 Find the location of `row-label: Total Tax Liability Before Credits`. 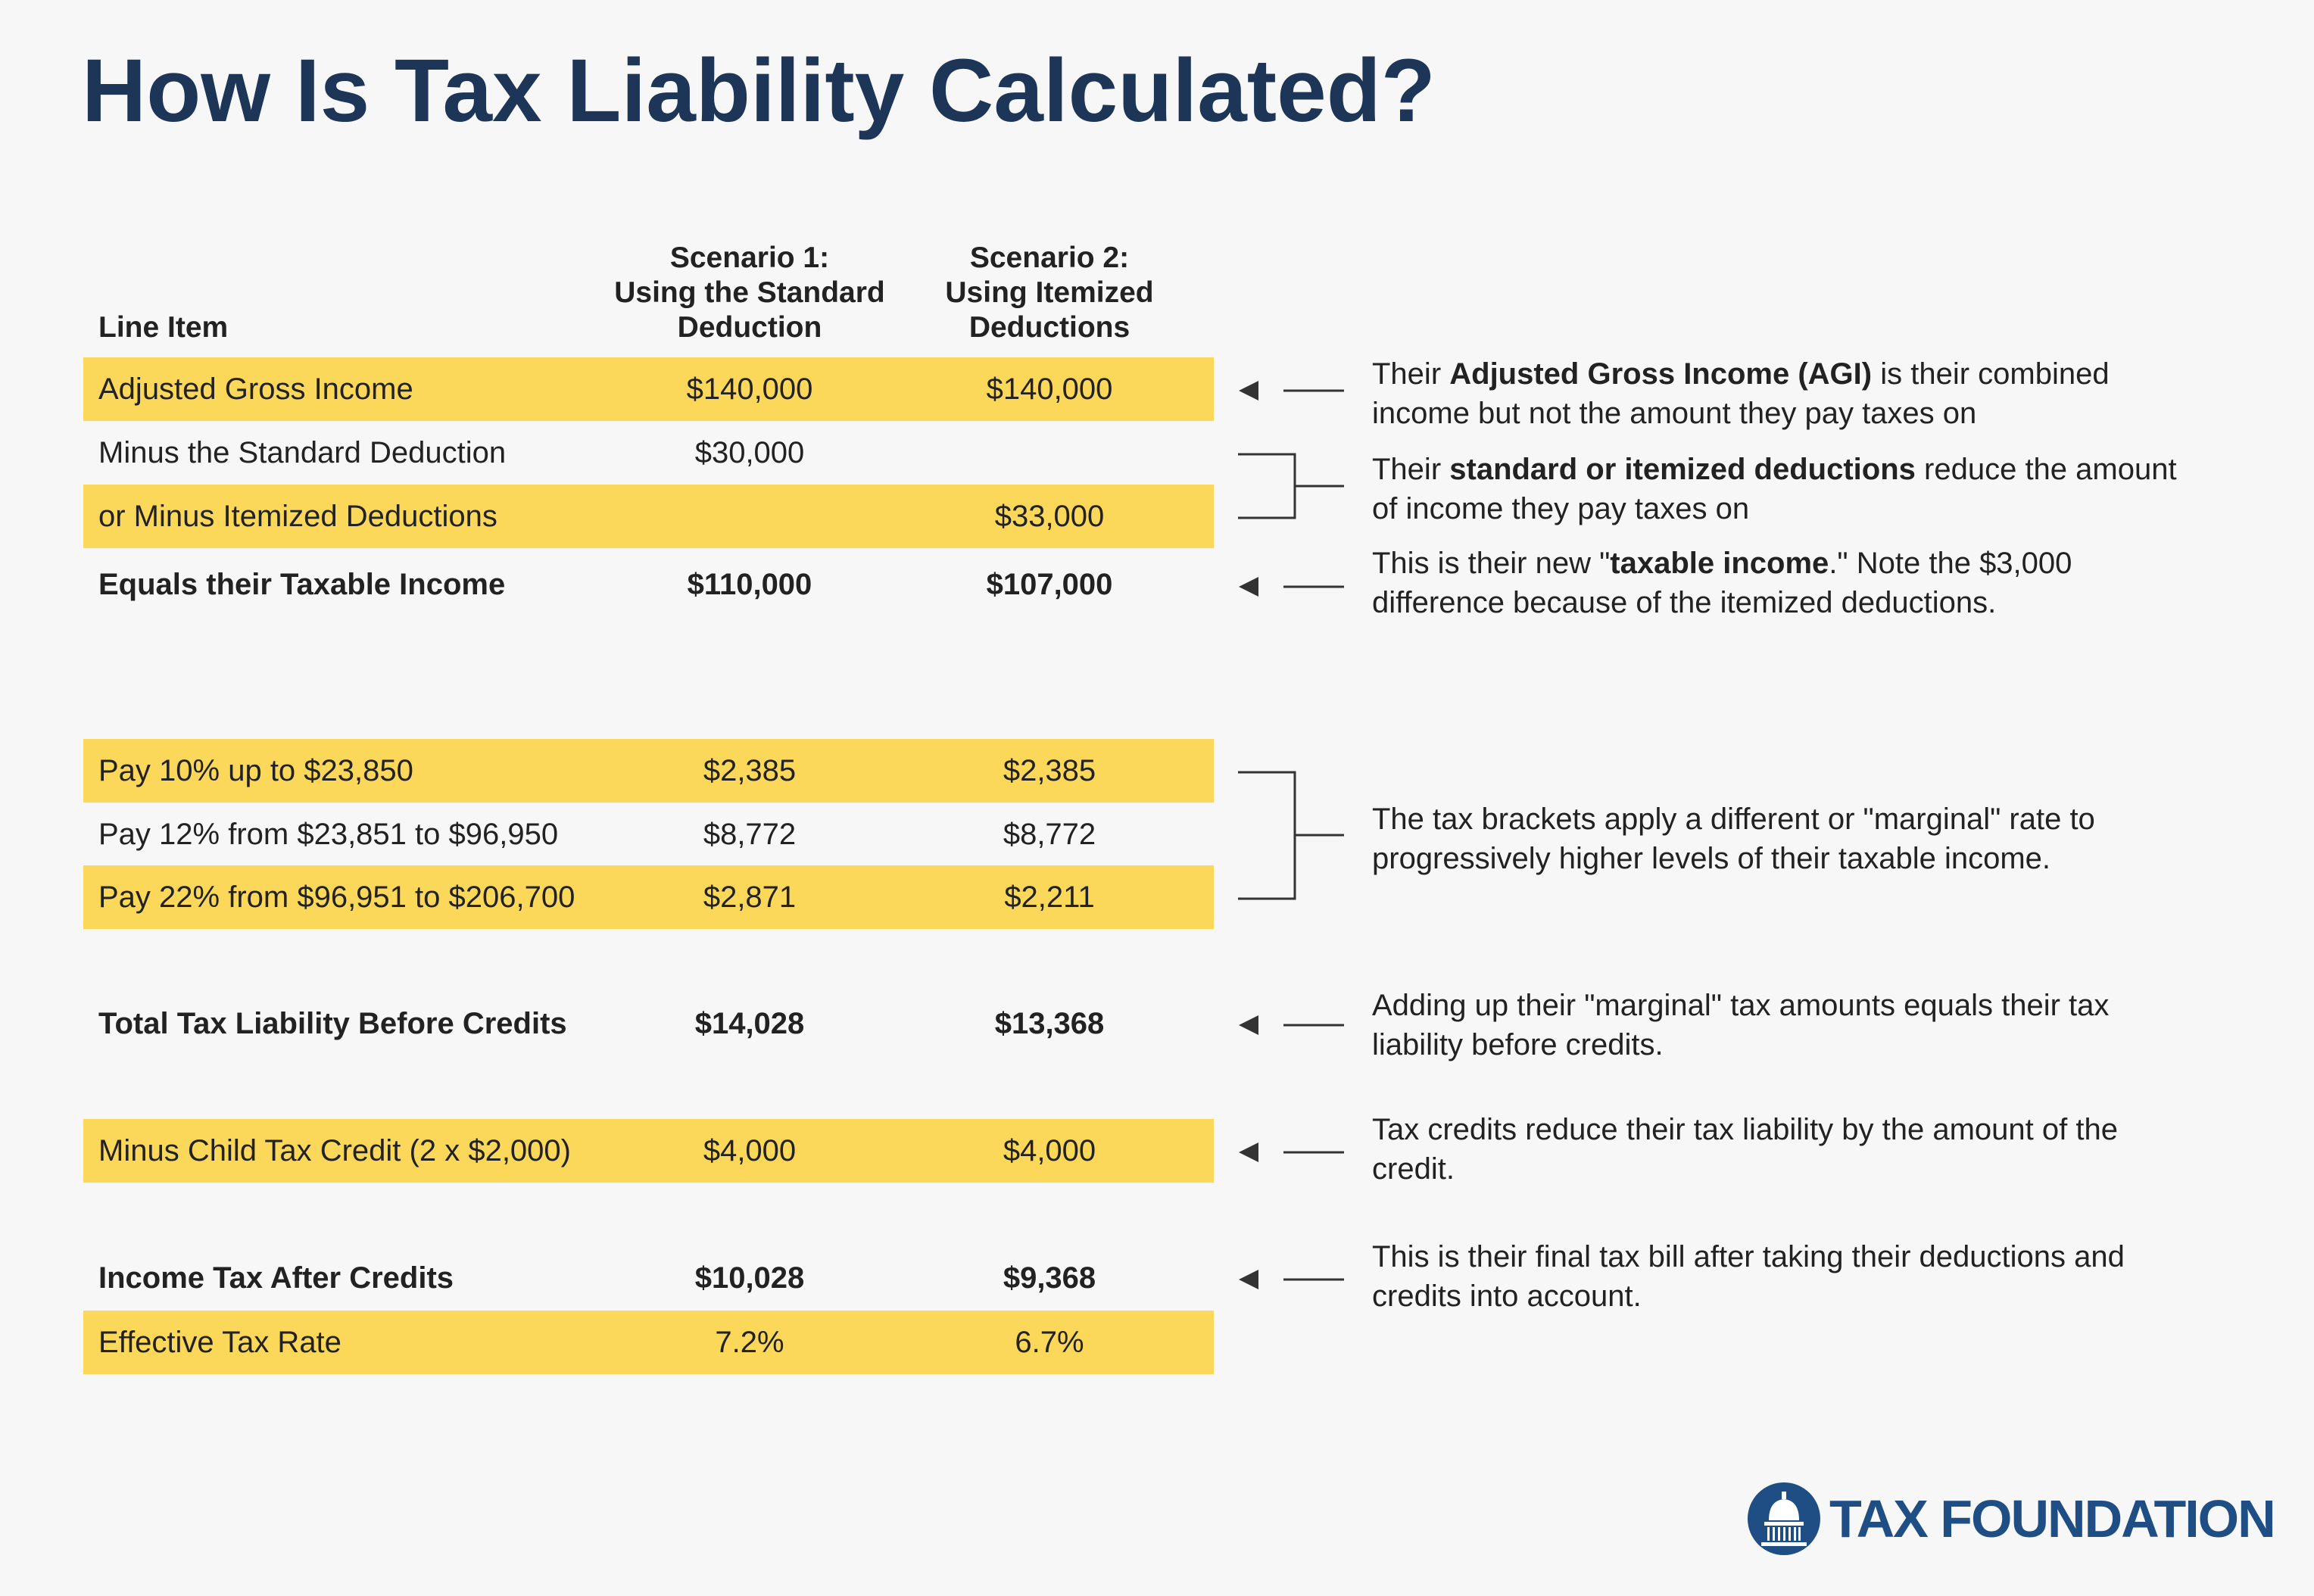

row-label: Total Tax Liability Before Credits is located at coordinates (332, 1023).